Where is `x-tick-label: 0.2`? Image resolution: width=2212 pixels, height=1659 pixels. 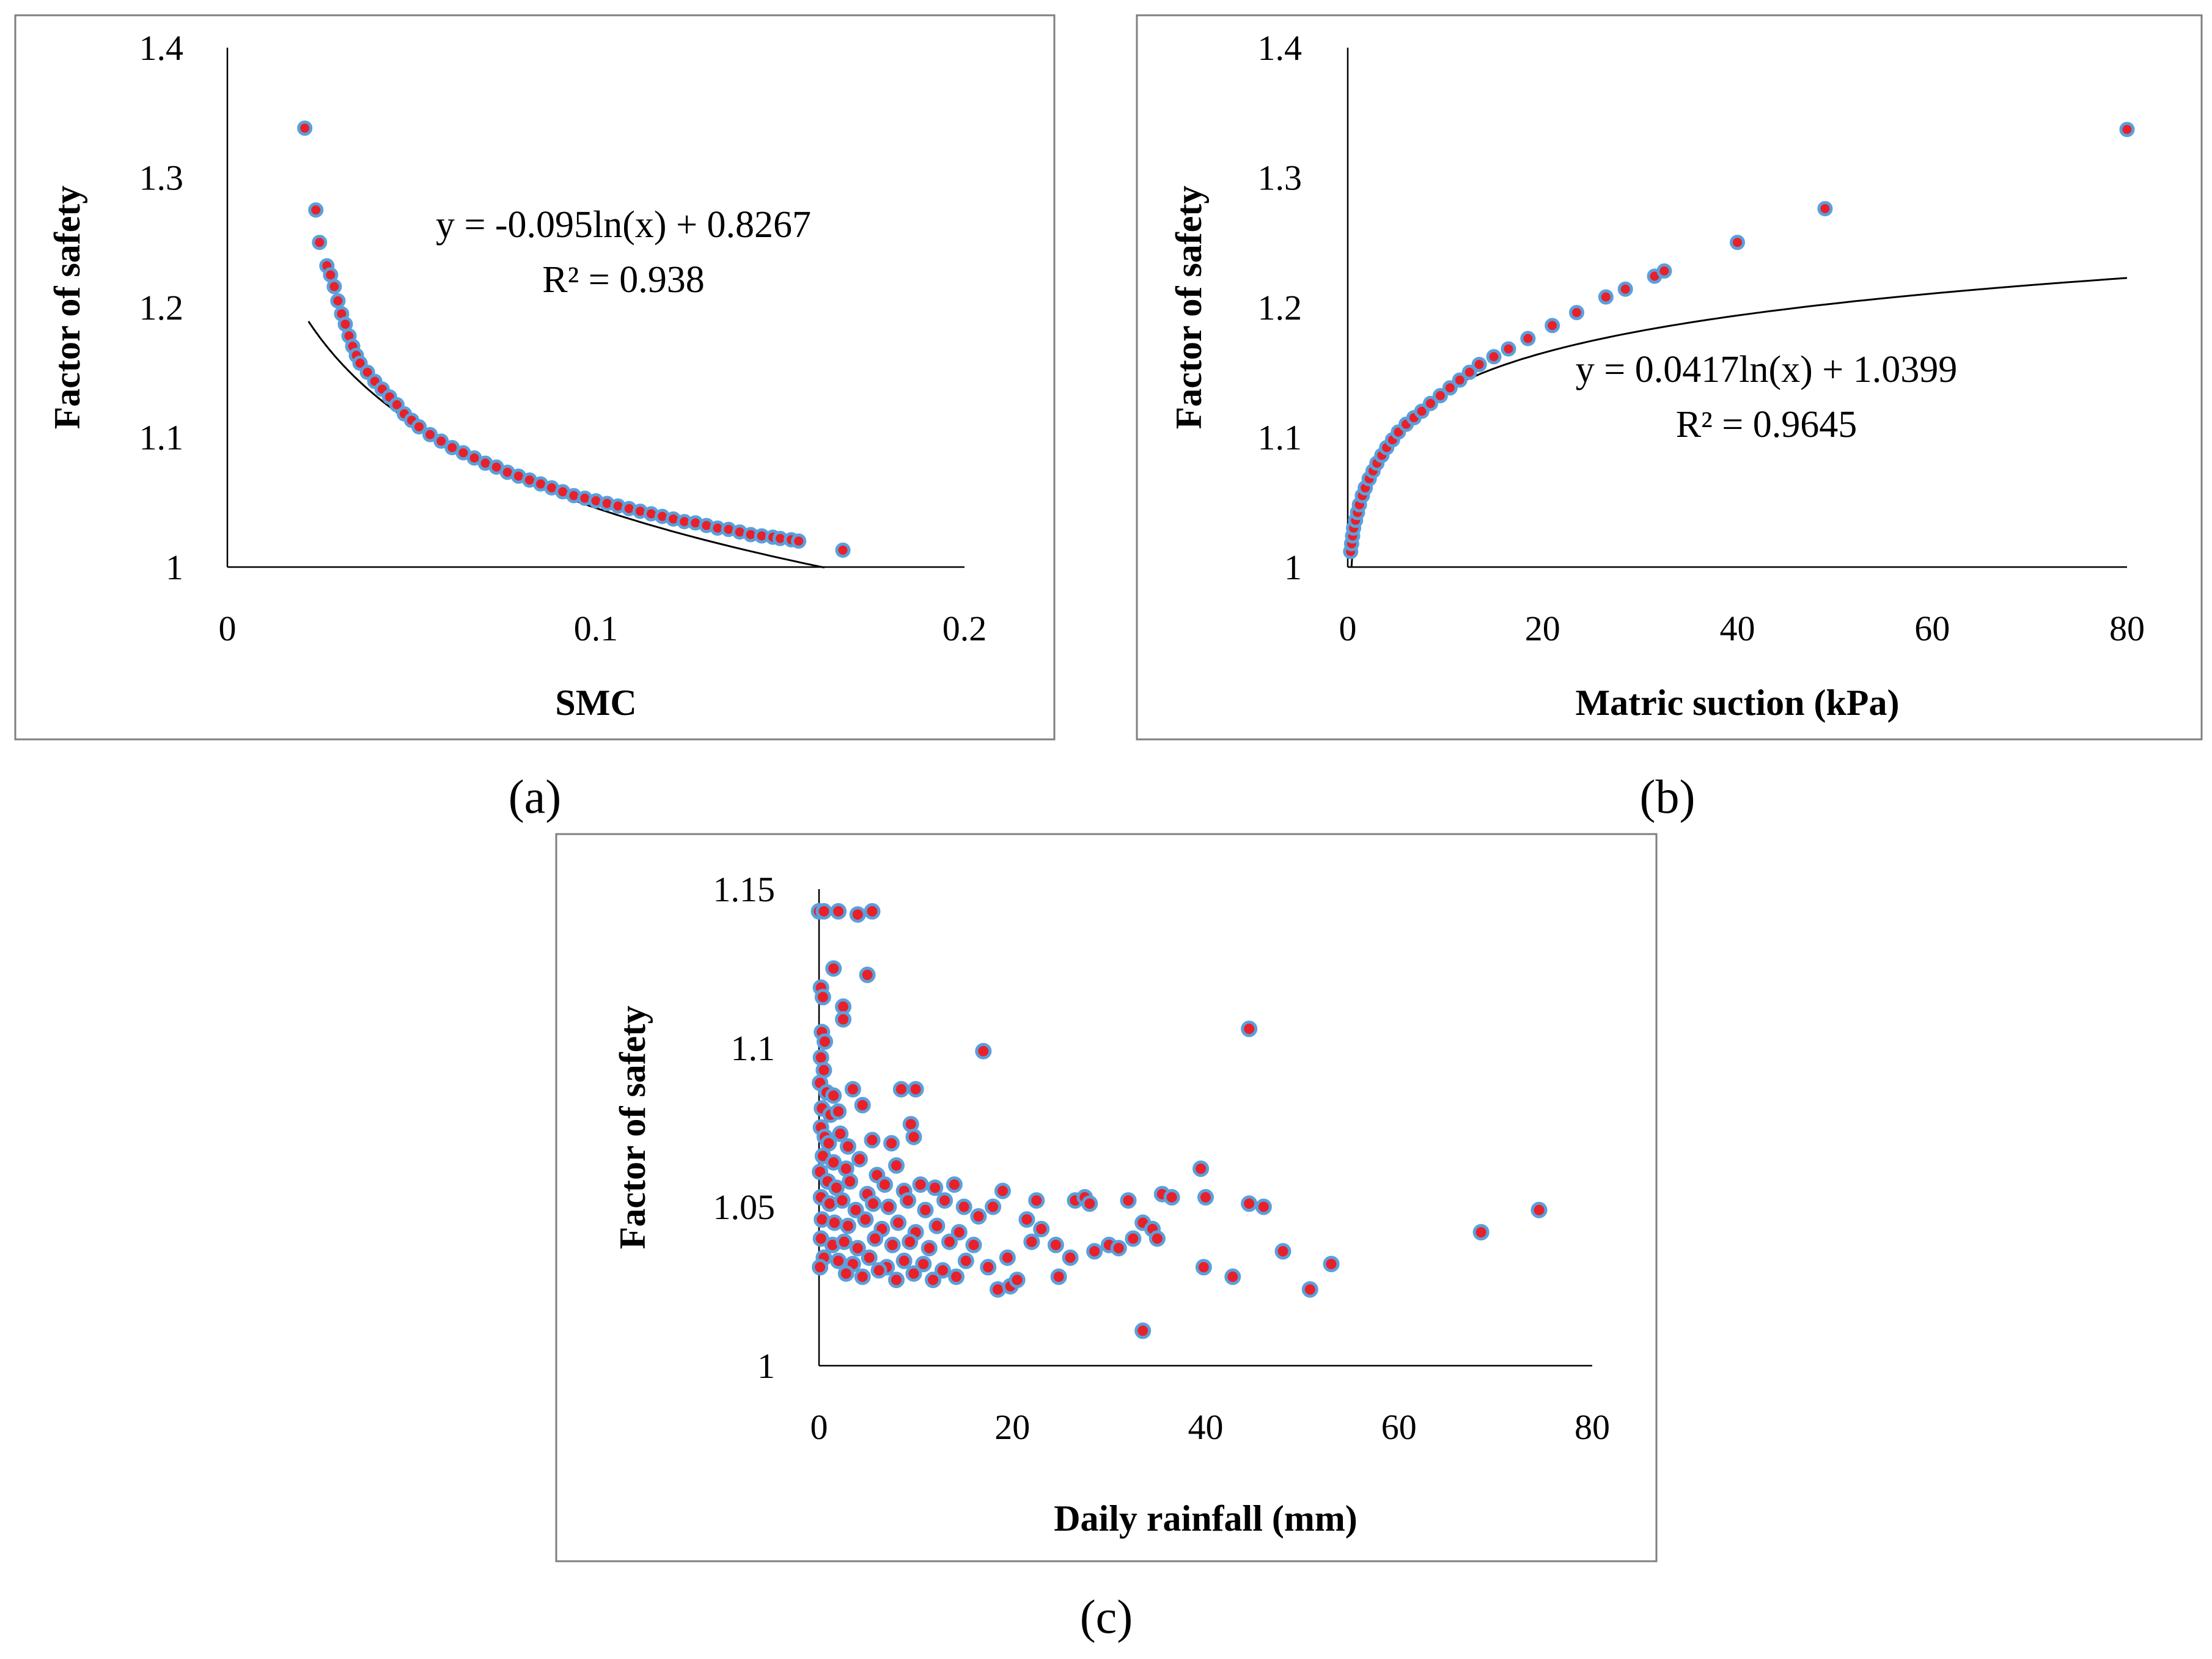 x-tick-label: 0.2 is located at coordinates (964, 628).